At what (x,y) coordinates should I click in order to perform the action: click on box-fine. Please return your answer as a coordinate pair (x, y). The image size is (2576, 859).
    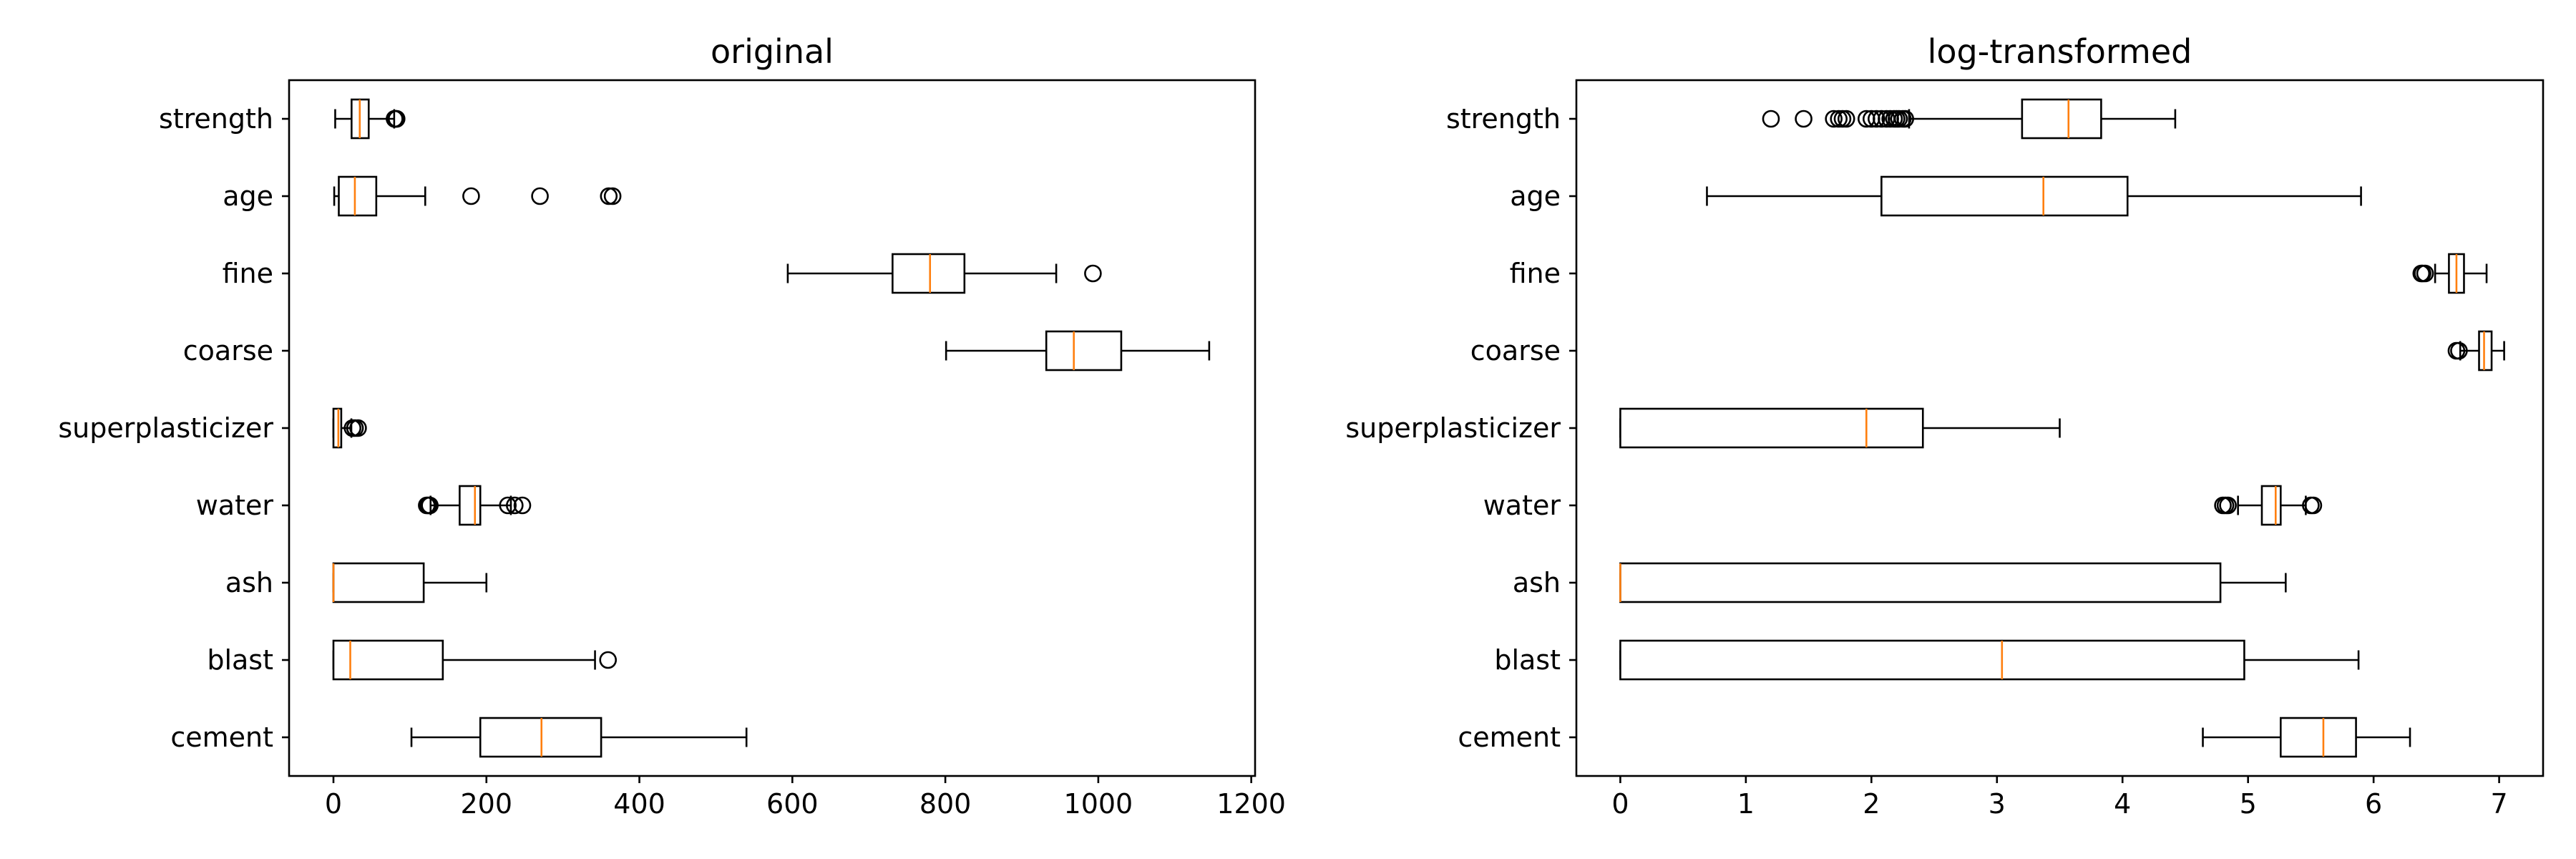
    Looking at the image, I should click on (929, 273).